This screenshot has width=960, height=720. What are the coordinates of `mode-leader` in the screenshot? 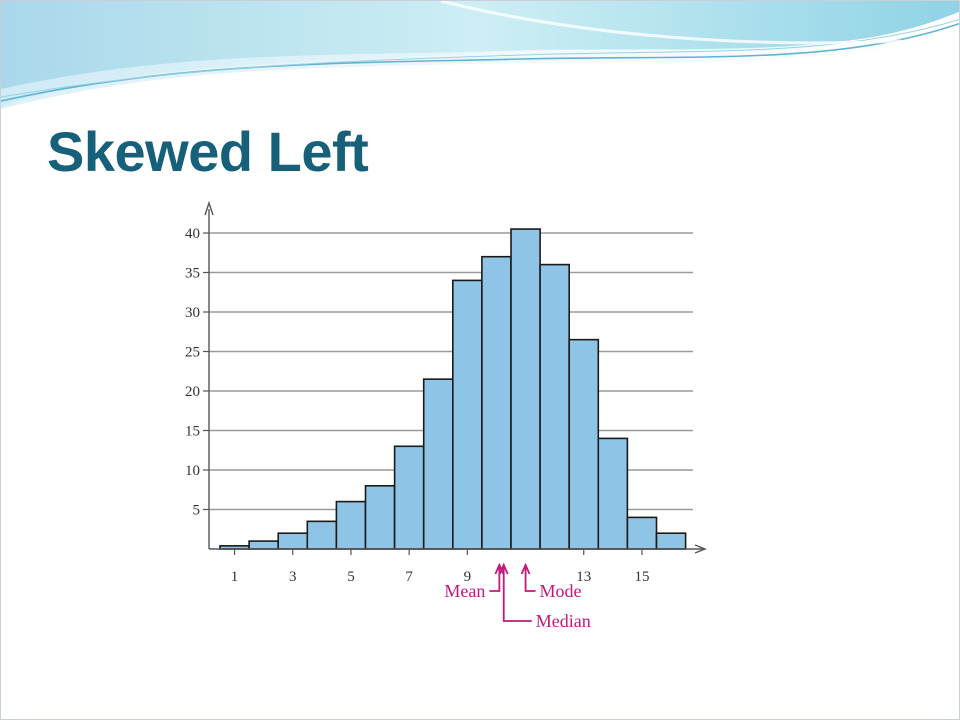 It's located at (530, 578).